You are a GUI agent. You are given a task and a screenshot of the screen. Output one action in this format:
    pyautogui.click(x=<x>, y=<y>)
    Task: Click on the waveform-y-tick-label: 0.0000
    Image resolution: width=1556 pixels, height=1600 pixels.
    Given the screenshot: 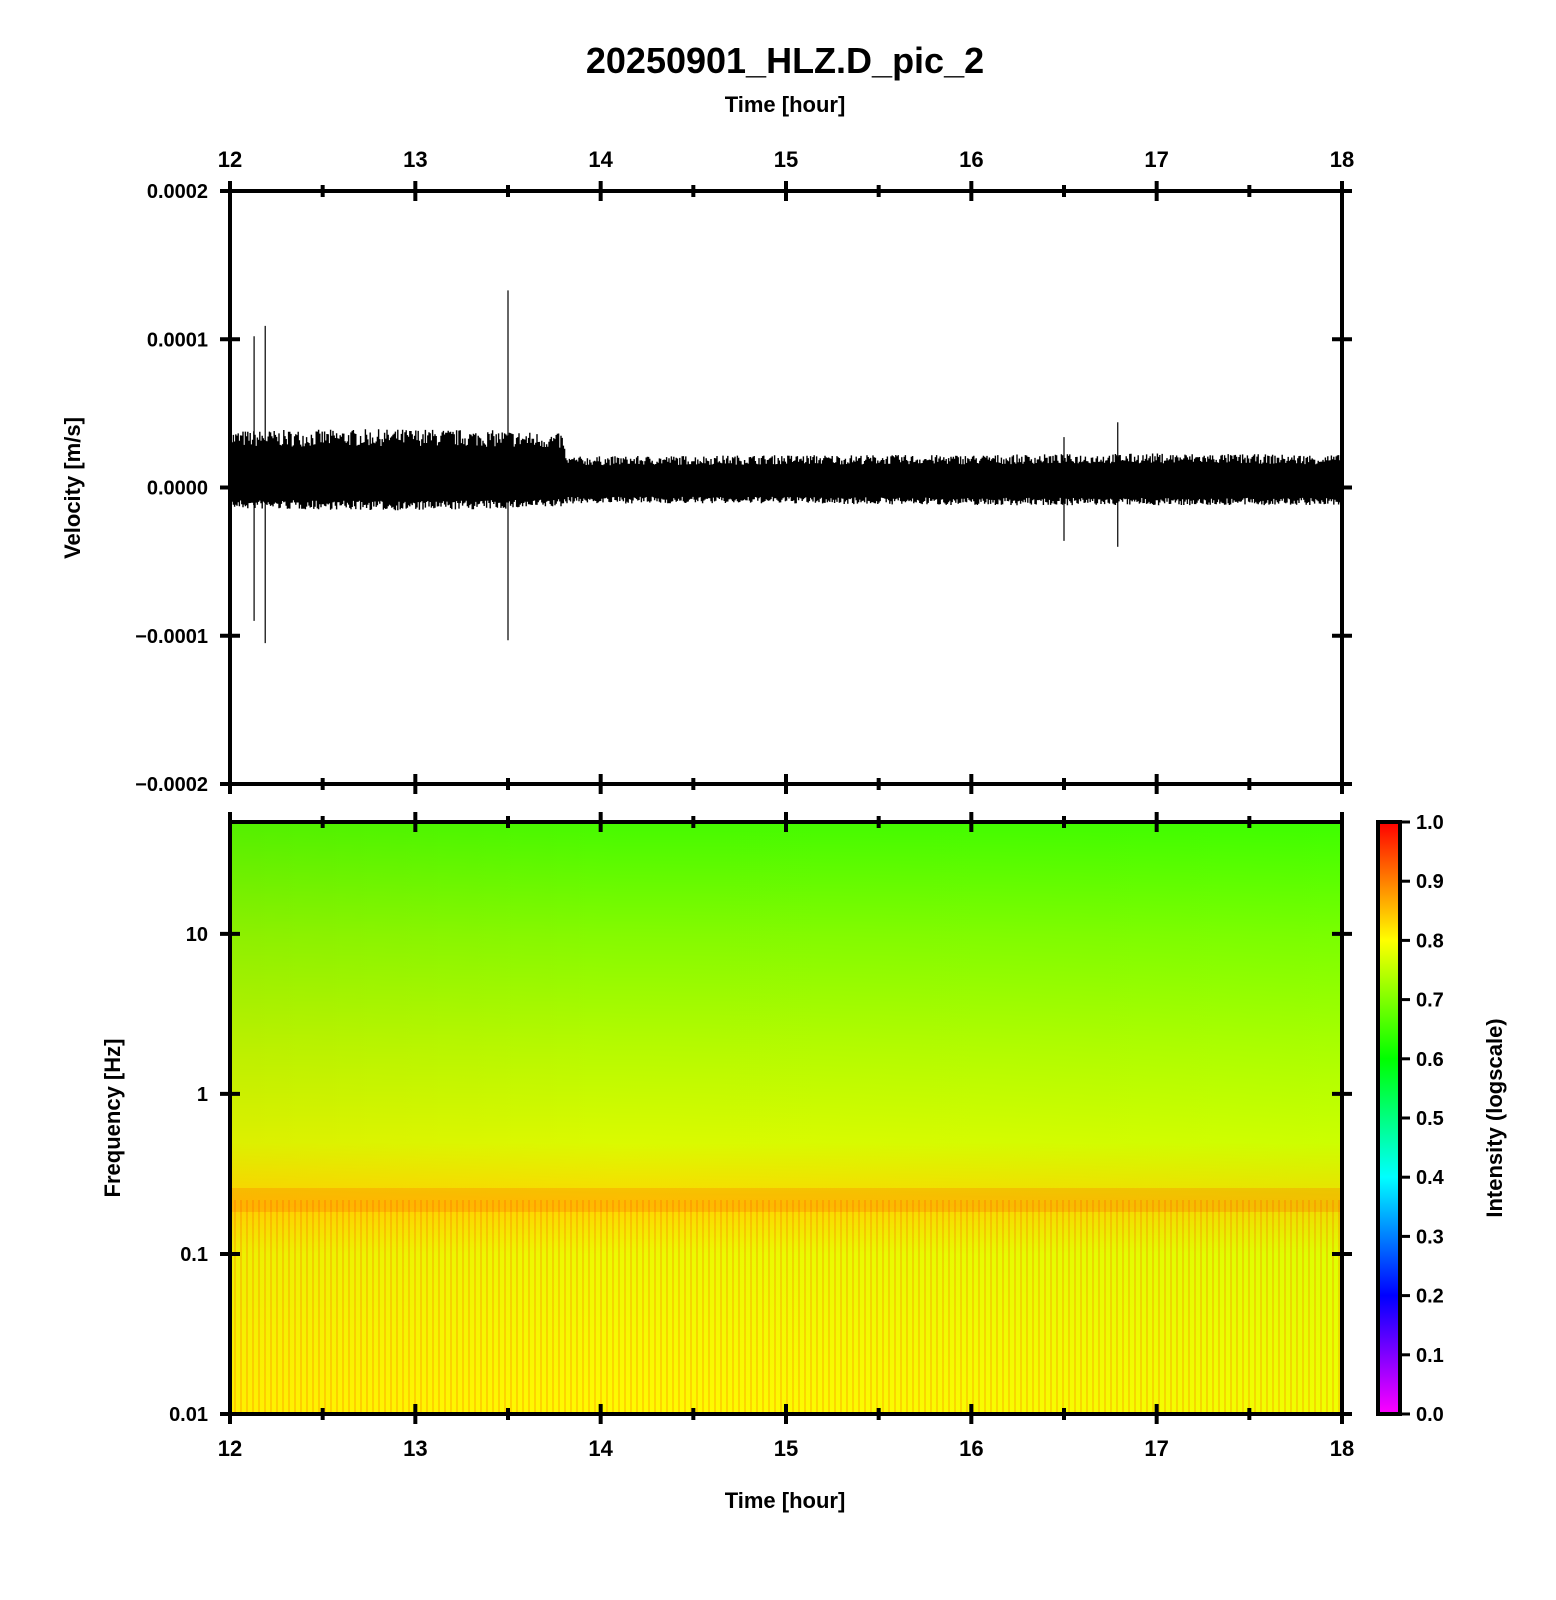 What is the action you would take?
    pyautogui.click(x=177, y=489)
    